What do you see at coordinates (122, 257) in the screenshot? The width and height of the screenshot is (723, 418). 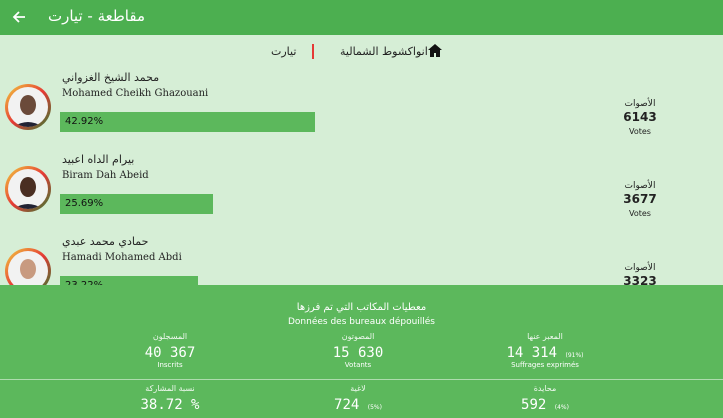 I see `candidate-name-latin: Hamadi Mohamed Abdi` at bounding box center [122, 257].